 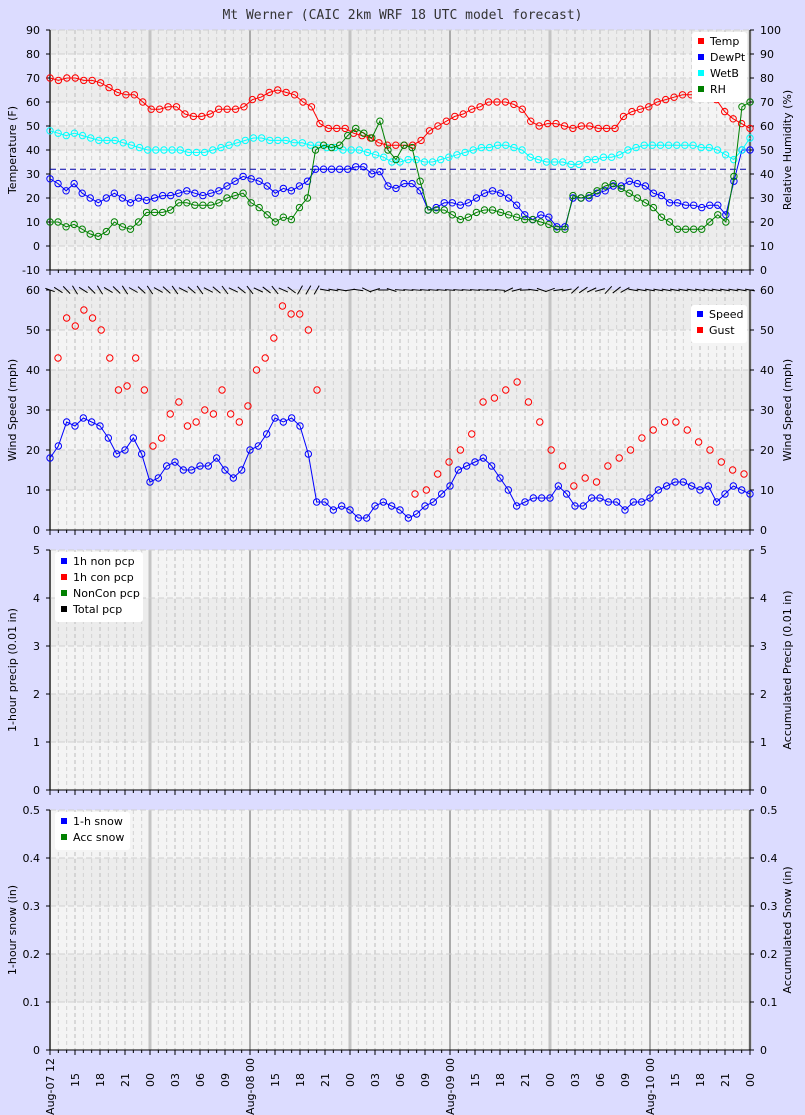 I want to click on y2-tick-label: 0.4, so click(x=769, y=858).